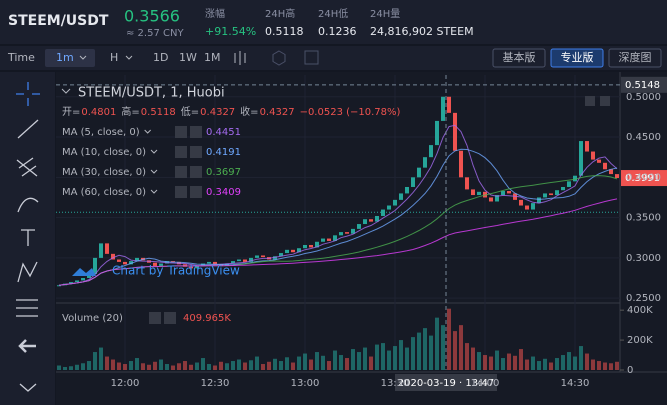  I want to click on pattern-tool, so click(27, 272).